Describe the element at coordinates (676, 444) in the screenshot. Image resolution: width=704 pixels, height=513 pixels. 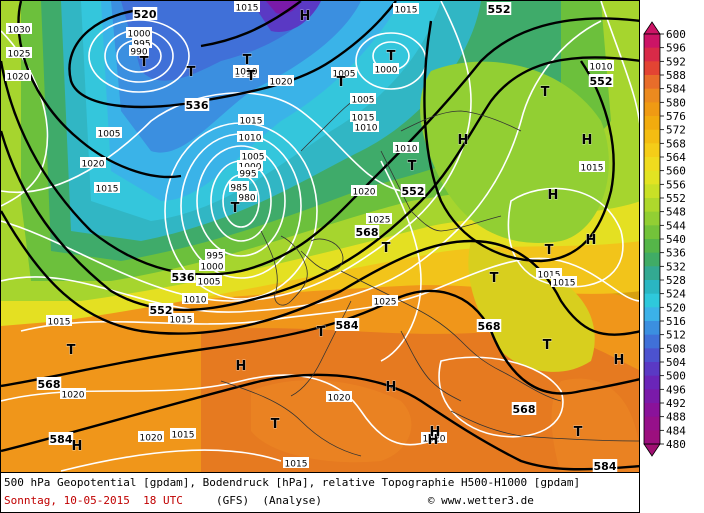
I see `legend-tick-label: 480` at that location.